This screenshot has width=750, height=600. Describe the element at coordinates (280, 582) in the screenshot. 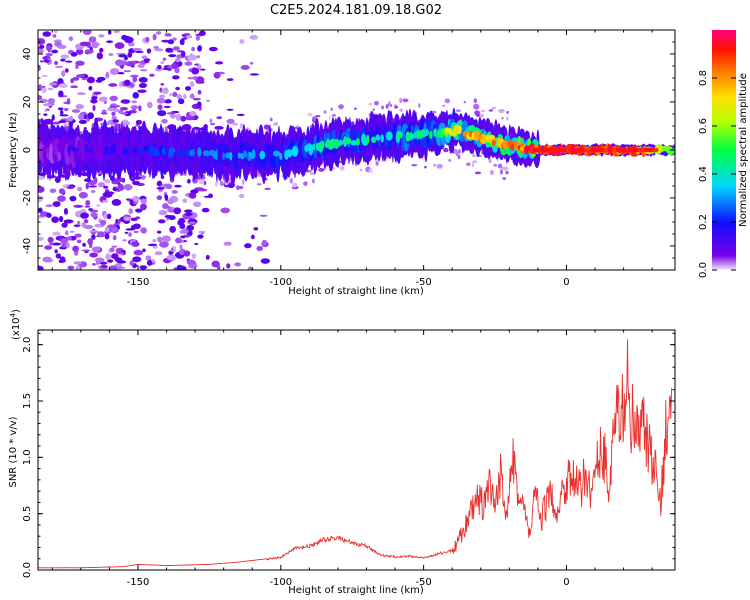

I see `x-tick-label: -100` at that location.